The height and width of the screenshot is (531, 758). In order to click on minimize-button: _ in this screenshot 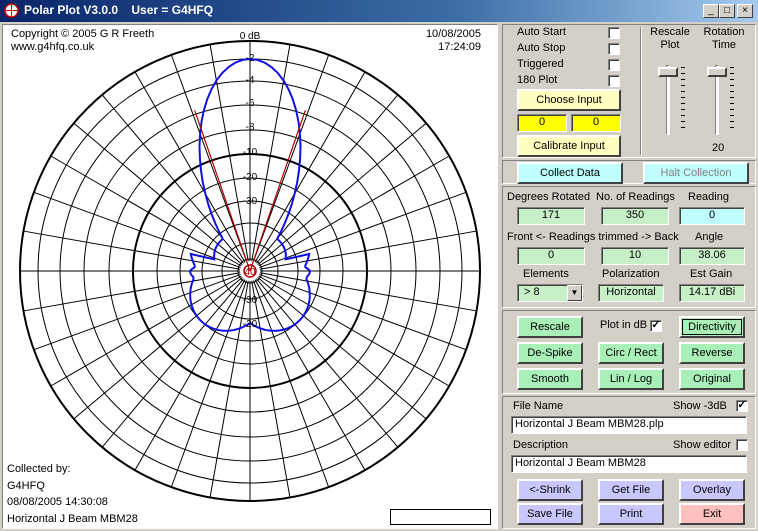, I will do `click(711, 11)`.